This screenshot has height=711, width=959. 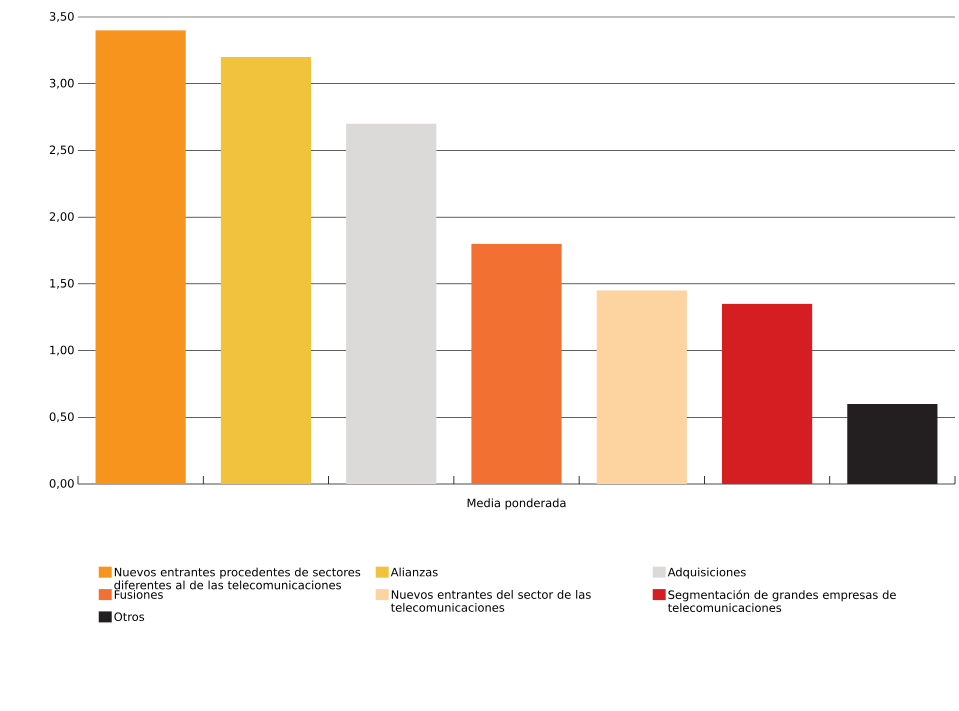 I want to click on legend-label: Alianzas, so click(x=414, y=572).